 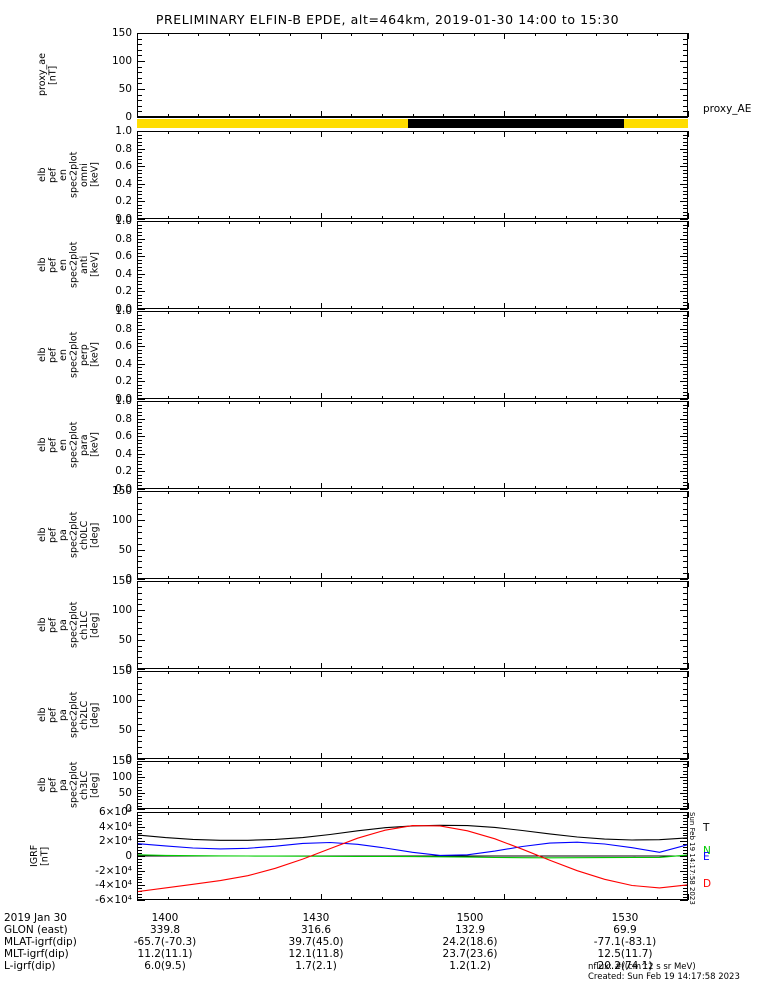 What do you see at coordinates (115, 812) in the screenshot?
I see `ytick-label-igrf-6: 6×10⁴` at bounding box center [115, 812].